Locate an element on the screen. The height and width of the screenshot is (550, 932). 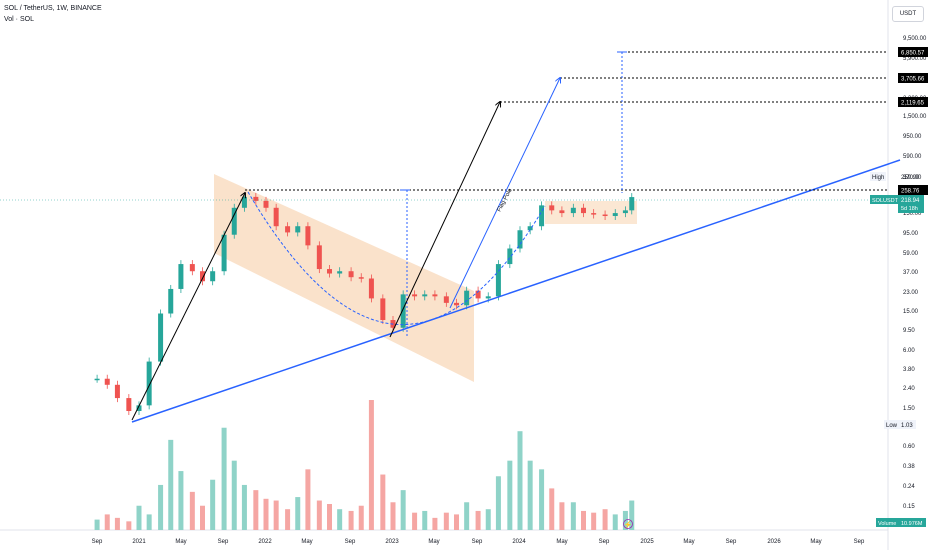
price-tick-label: 9.50 is located at coordinates (909, 331).